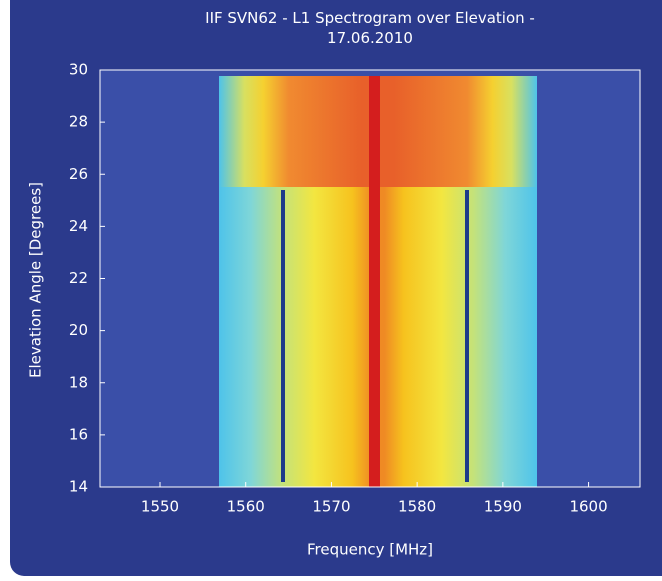 Image resolution: width=662 pixels, height=581 pixels. What do you see at coordinates (78, 70) in the screenshot?
I see `y-tick-label: 30` at bounding box center [78, 70].